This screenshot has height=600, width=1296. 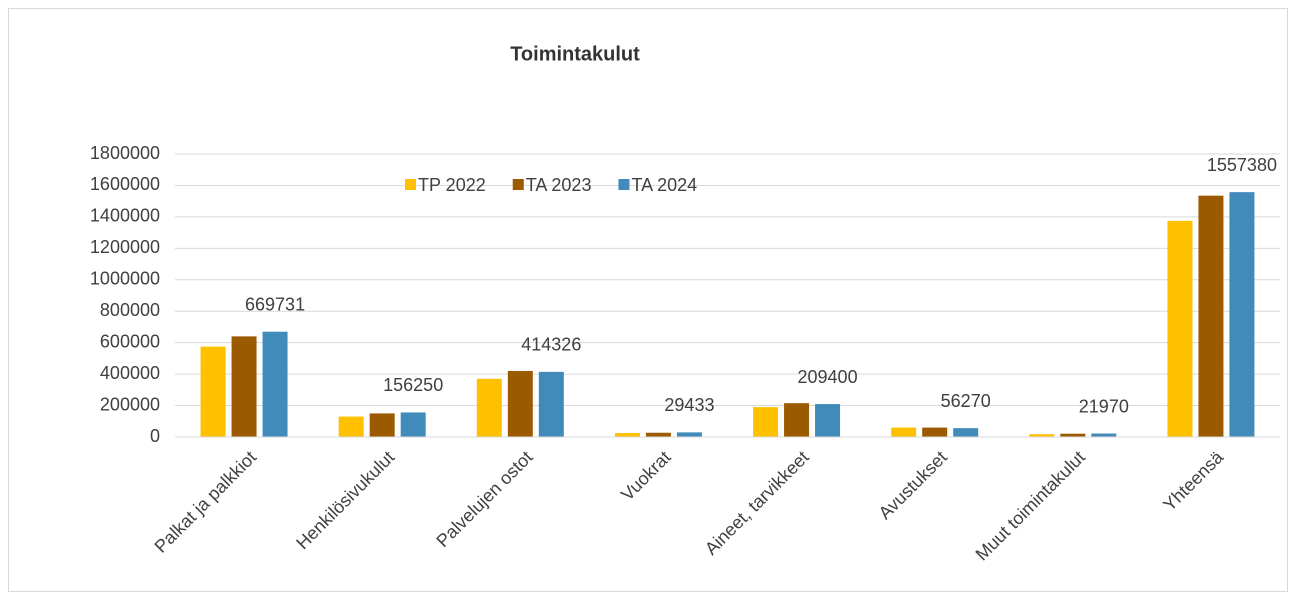 I want to click on legend-label: TA 2024, so click(x=664, y=185).